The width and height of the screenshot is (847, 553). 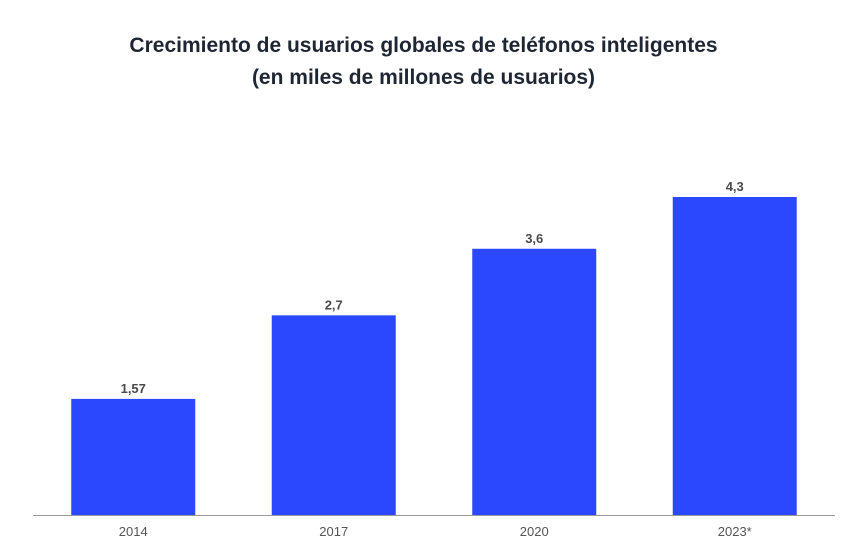 I want to click on chart-subtitle: (en miles de millones de usuarios), so click(x=423, y=77).